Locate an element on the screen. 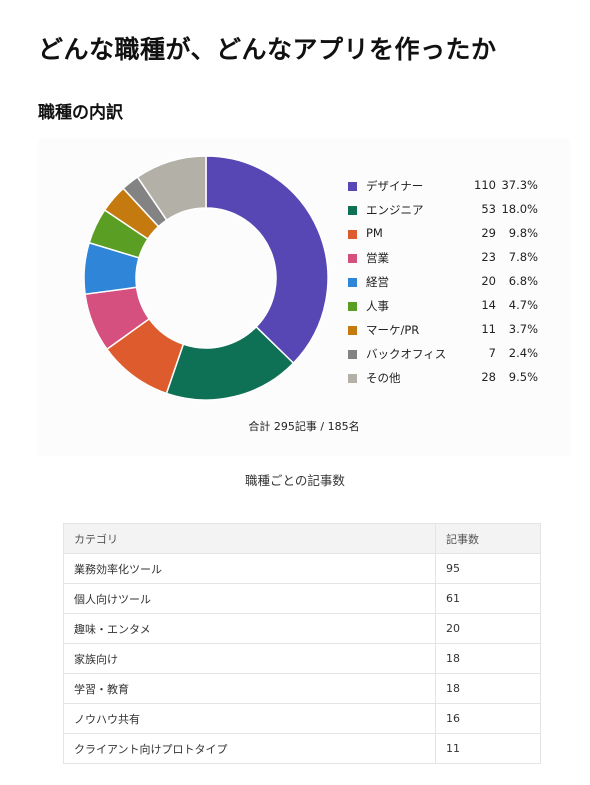  legend-item: バックオフィス 7 2.4% is located at coordinates (443, 356).